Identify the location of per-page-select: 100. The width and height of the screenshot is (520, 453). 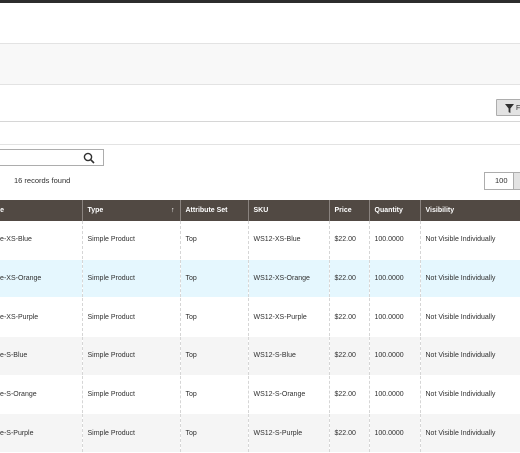
(499, 181).